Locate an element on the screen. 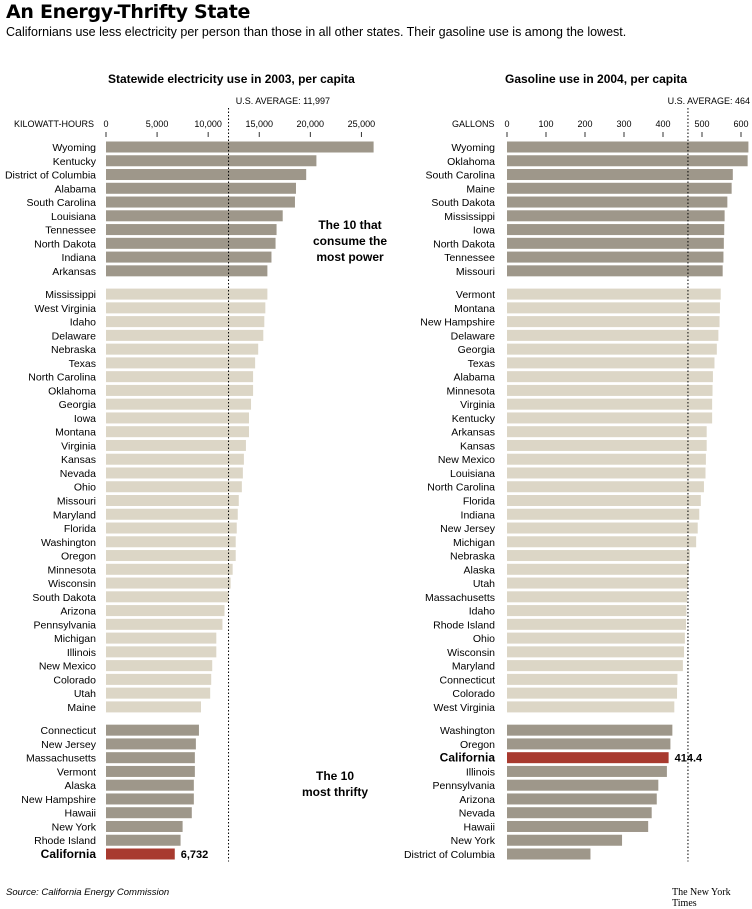 The width and height of the screenshot is (752, 909). x-tick-label: 5,000 is located at coordinates (157, 124).